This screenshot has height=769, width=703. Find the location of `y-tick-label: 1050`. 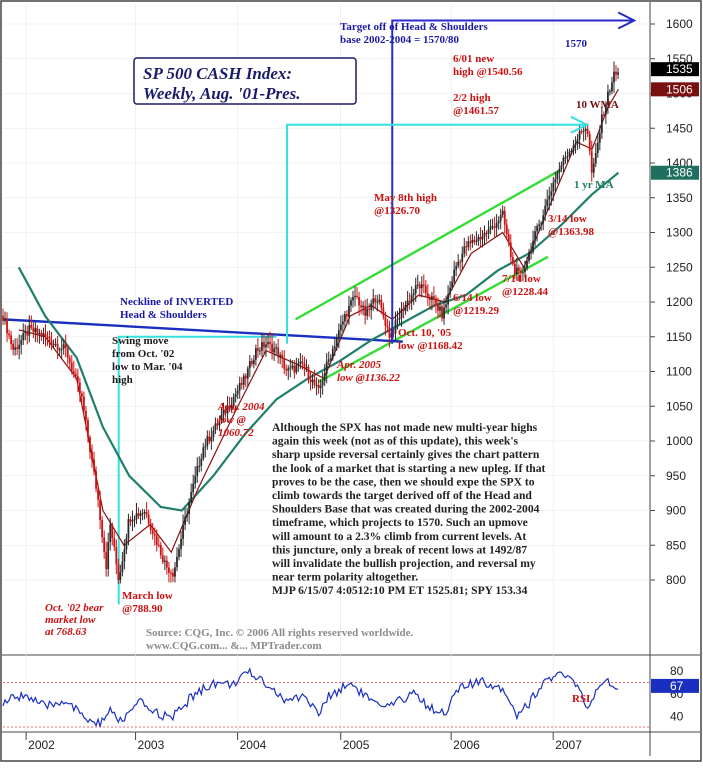

y-tick-label: 1050 is located at coordinates (679, 406).